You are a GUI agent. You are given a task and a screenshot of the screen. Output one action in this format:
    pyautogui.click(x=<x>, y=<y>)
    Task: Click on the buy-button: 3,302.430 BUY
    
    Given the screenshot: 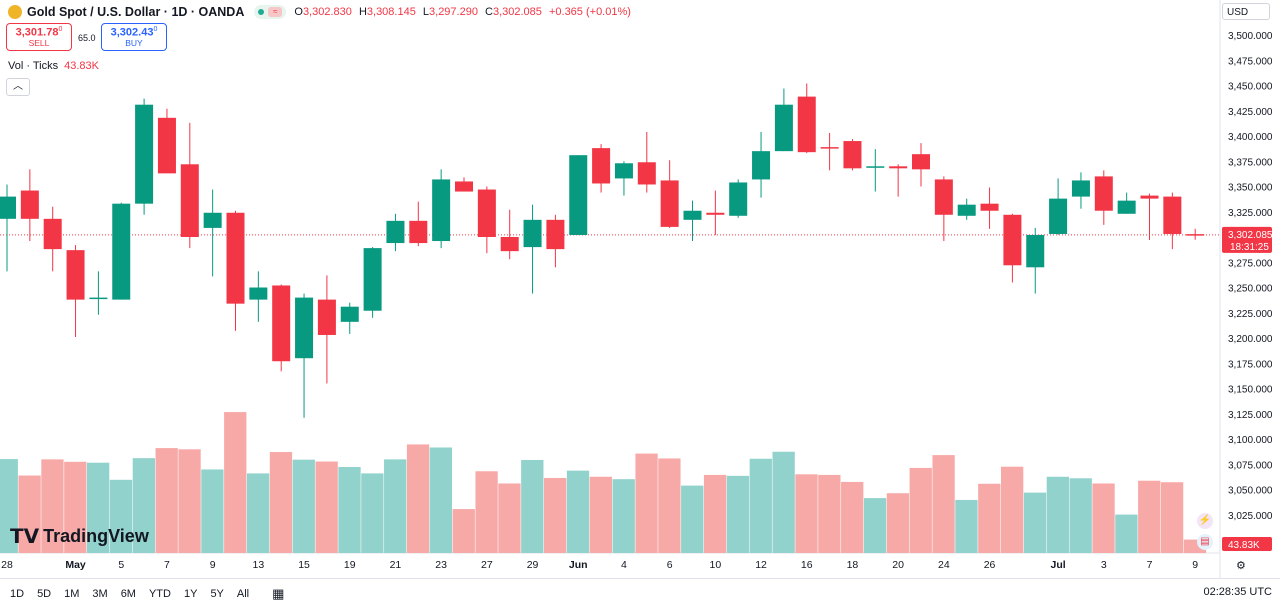 What is the action you would take?
    pyautogui.click(x=134, y=37)
    